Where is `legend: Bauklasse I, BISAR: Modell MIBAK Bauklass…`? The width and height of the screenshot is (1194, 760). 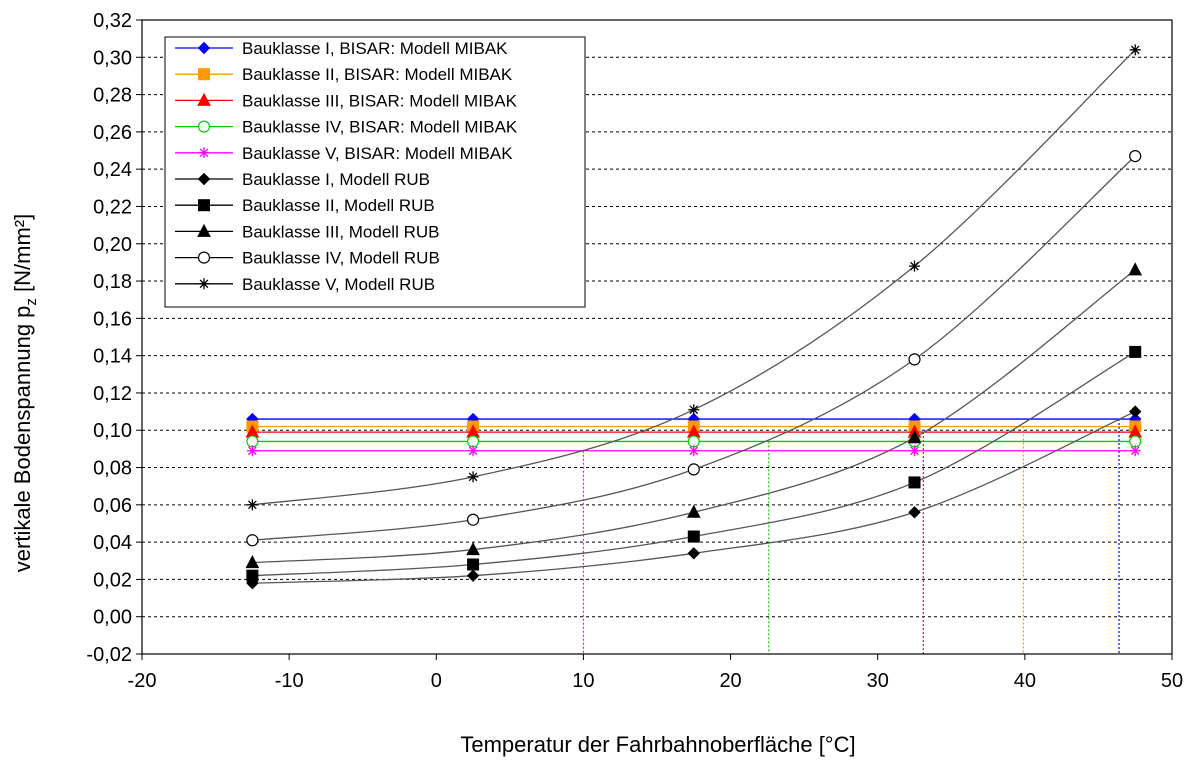 legend: Bauklasse I, BISAR: Modell MIBAK Bauklass… is located at coordinates (375, 172).